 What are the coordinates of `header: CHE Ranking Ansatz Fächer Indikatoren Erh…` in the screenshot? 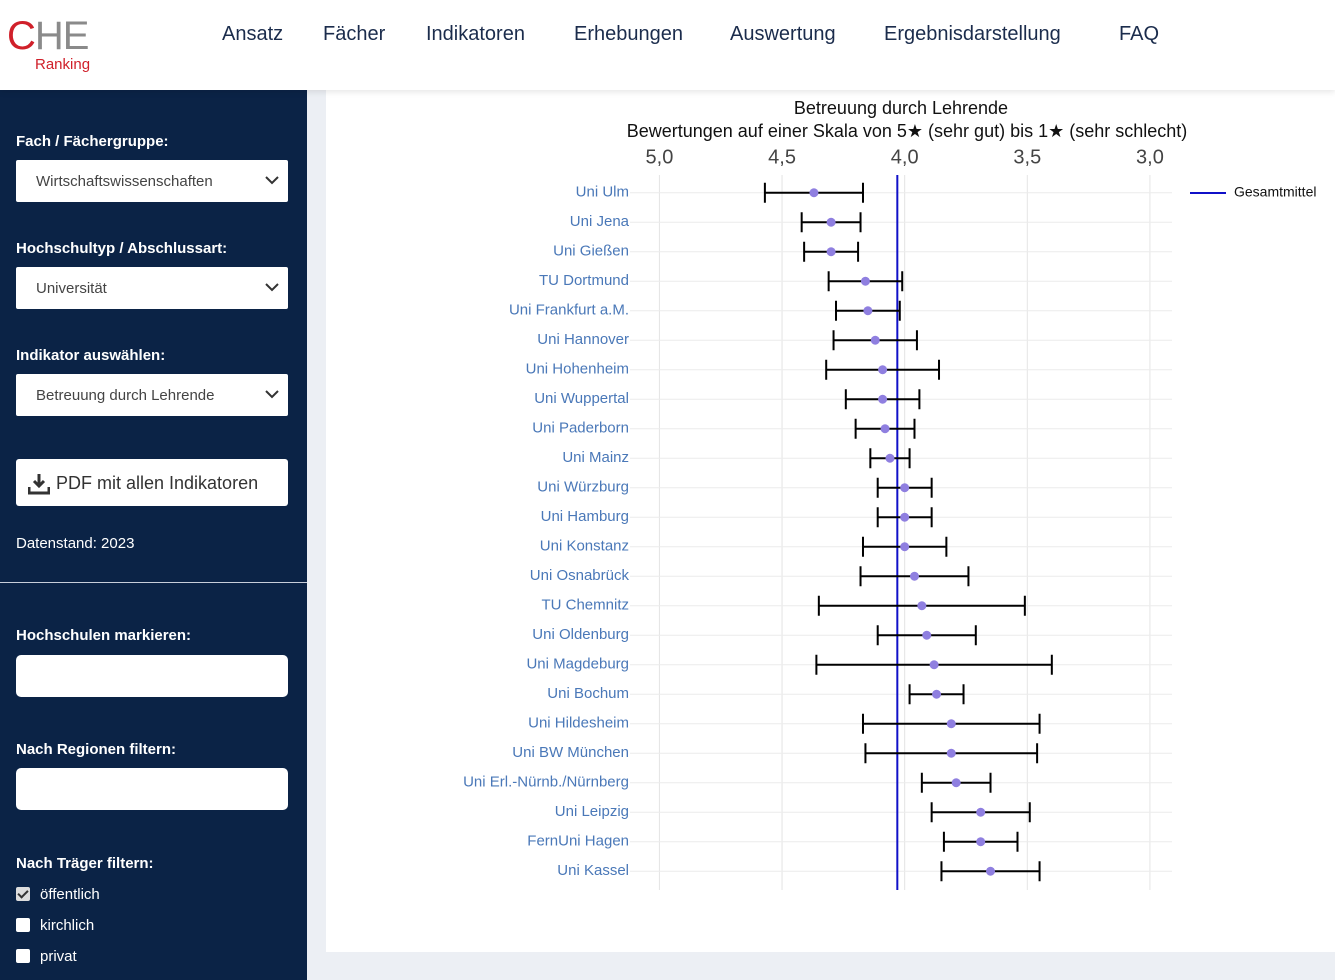 It's located at (667, 45).